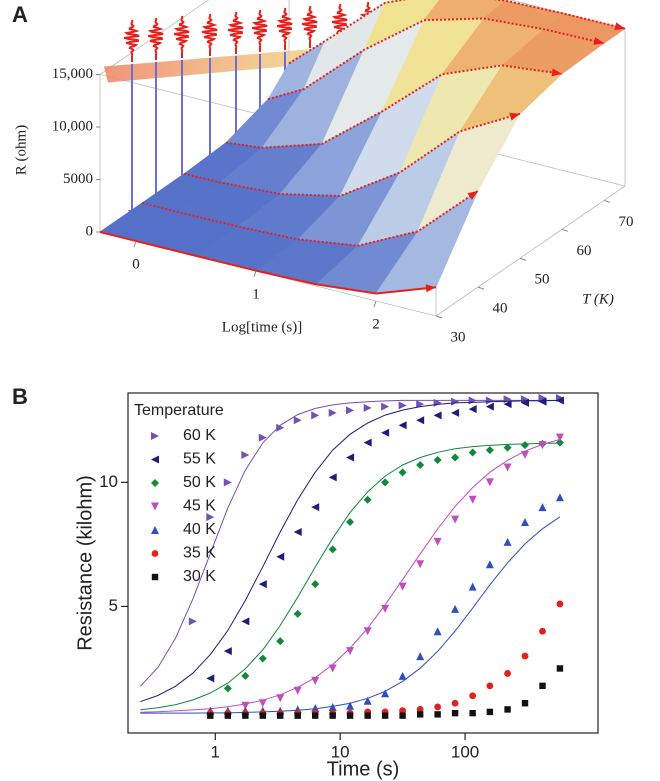  Describe the element at coordinates (179, 410) in the screenshot. I see `legend-title: Temperature` at that location.